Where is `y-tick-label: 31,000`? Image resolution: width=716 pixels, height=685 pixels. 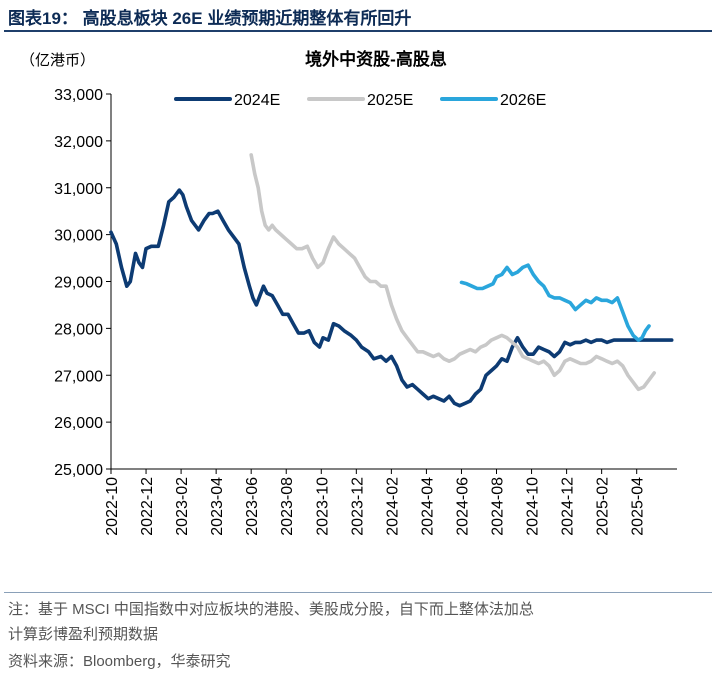 y-tick-label: 31,000 is located at coordinates (78, 189).